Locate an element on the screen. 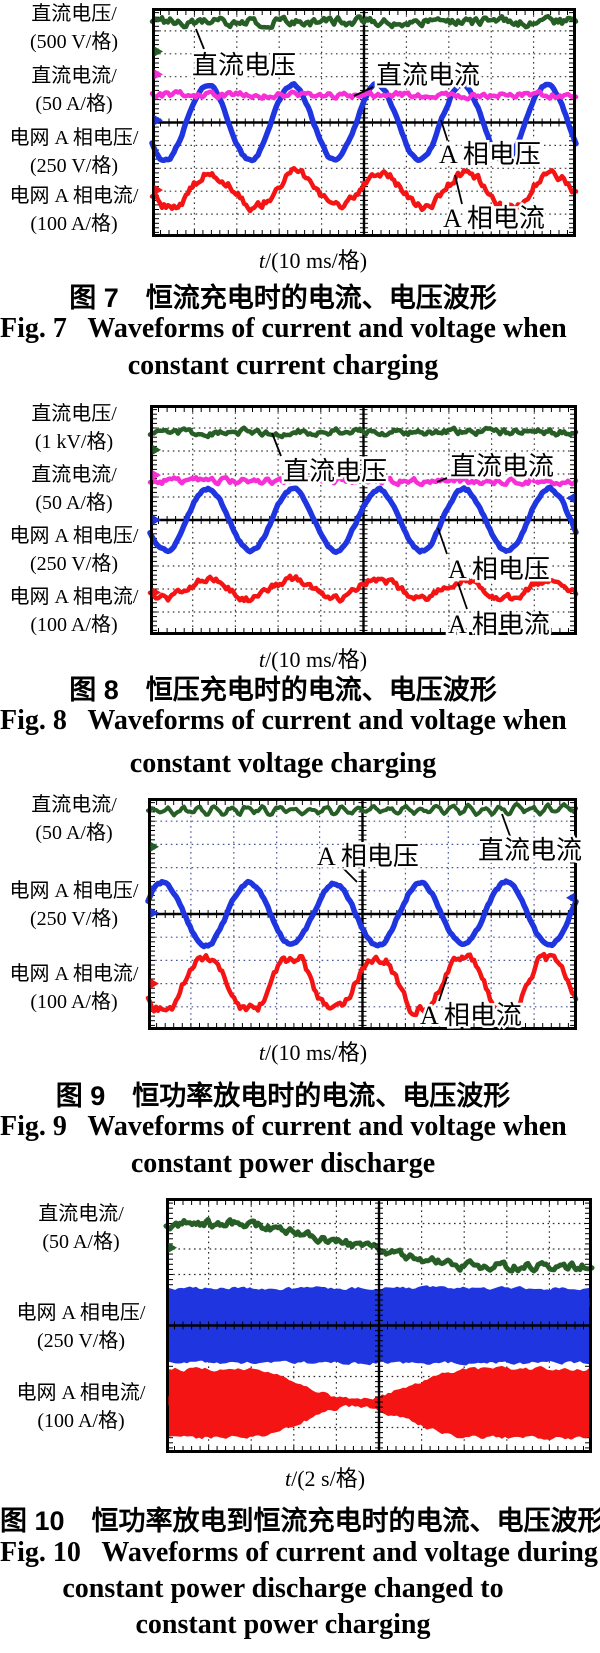 The height and width of the screenshot is (1653, 600). figure-caption-en: constant power discharge is located at coordinates (283, 1163).